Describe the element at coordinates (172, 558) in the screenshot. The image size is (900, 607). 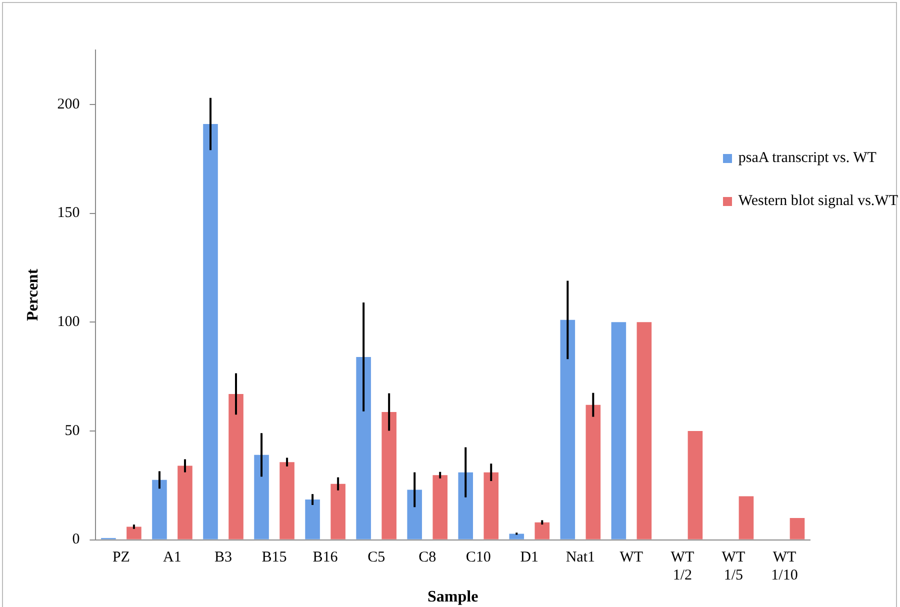
I see `x-tick-label: A1` at that location.